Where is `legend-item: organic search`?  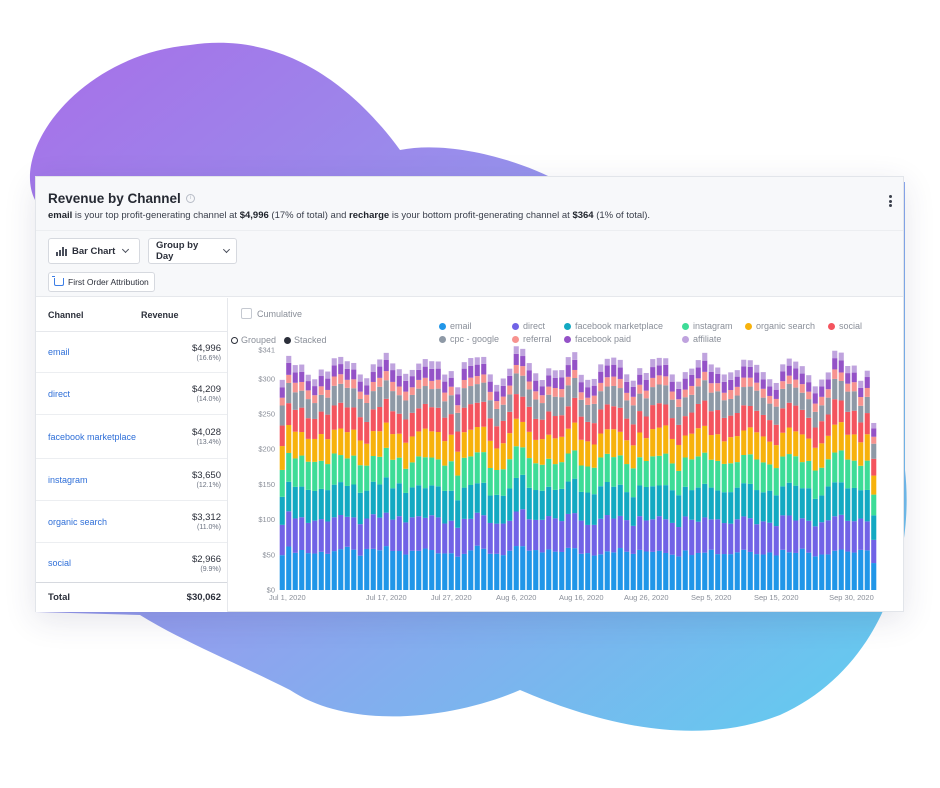
legend-item: organic search is located at coordinates (780, 326).